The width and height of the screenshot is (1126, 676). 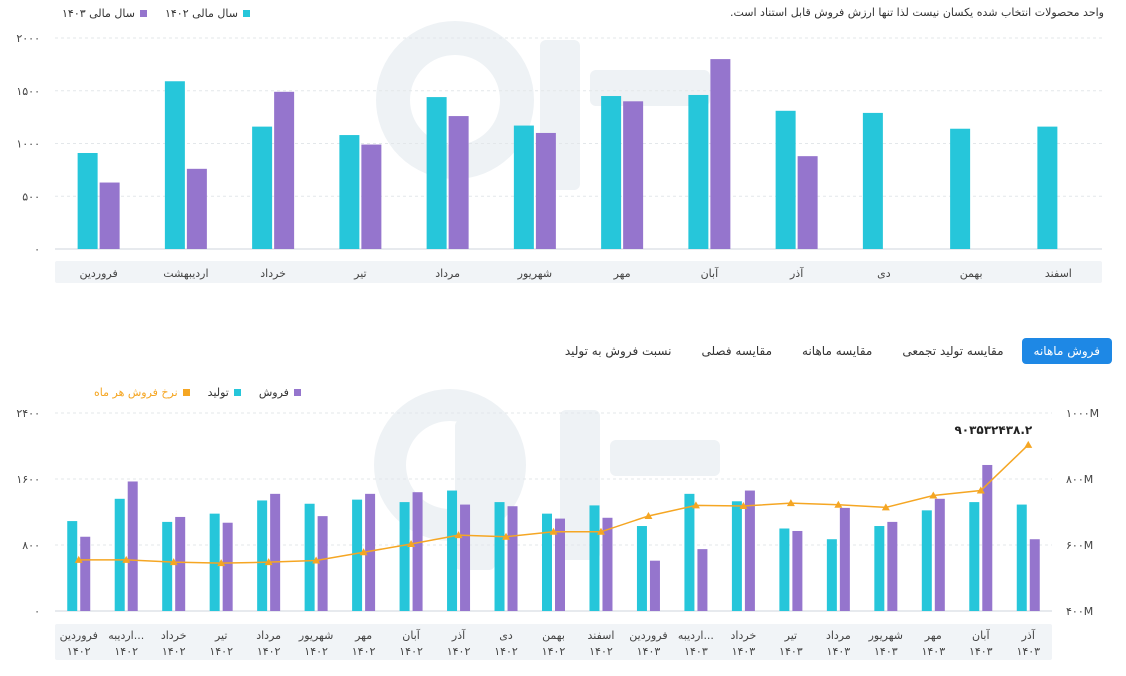 What do you see at coordinates (553, 635) in the screenshot?
I see `x-tick-label-month: بهمن` at bounding box center [553, 635].